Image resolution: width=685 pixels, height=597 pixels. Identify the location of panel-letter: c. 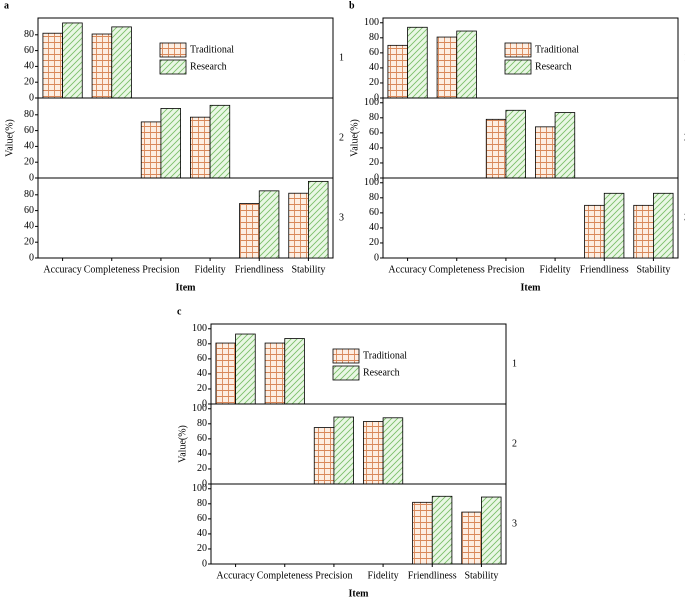
(179, 311).